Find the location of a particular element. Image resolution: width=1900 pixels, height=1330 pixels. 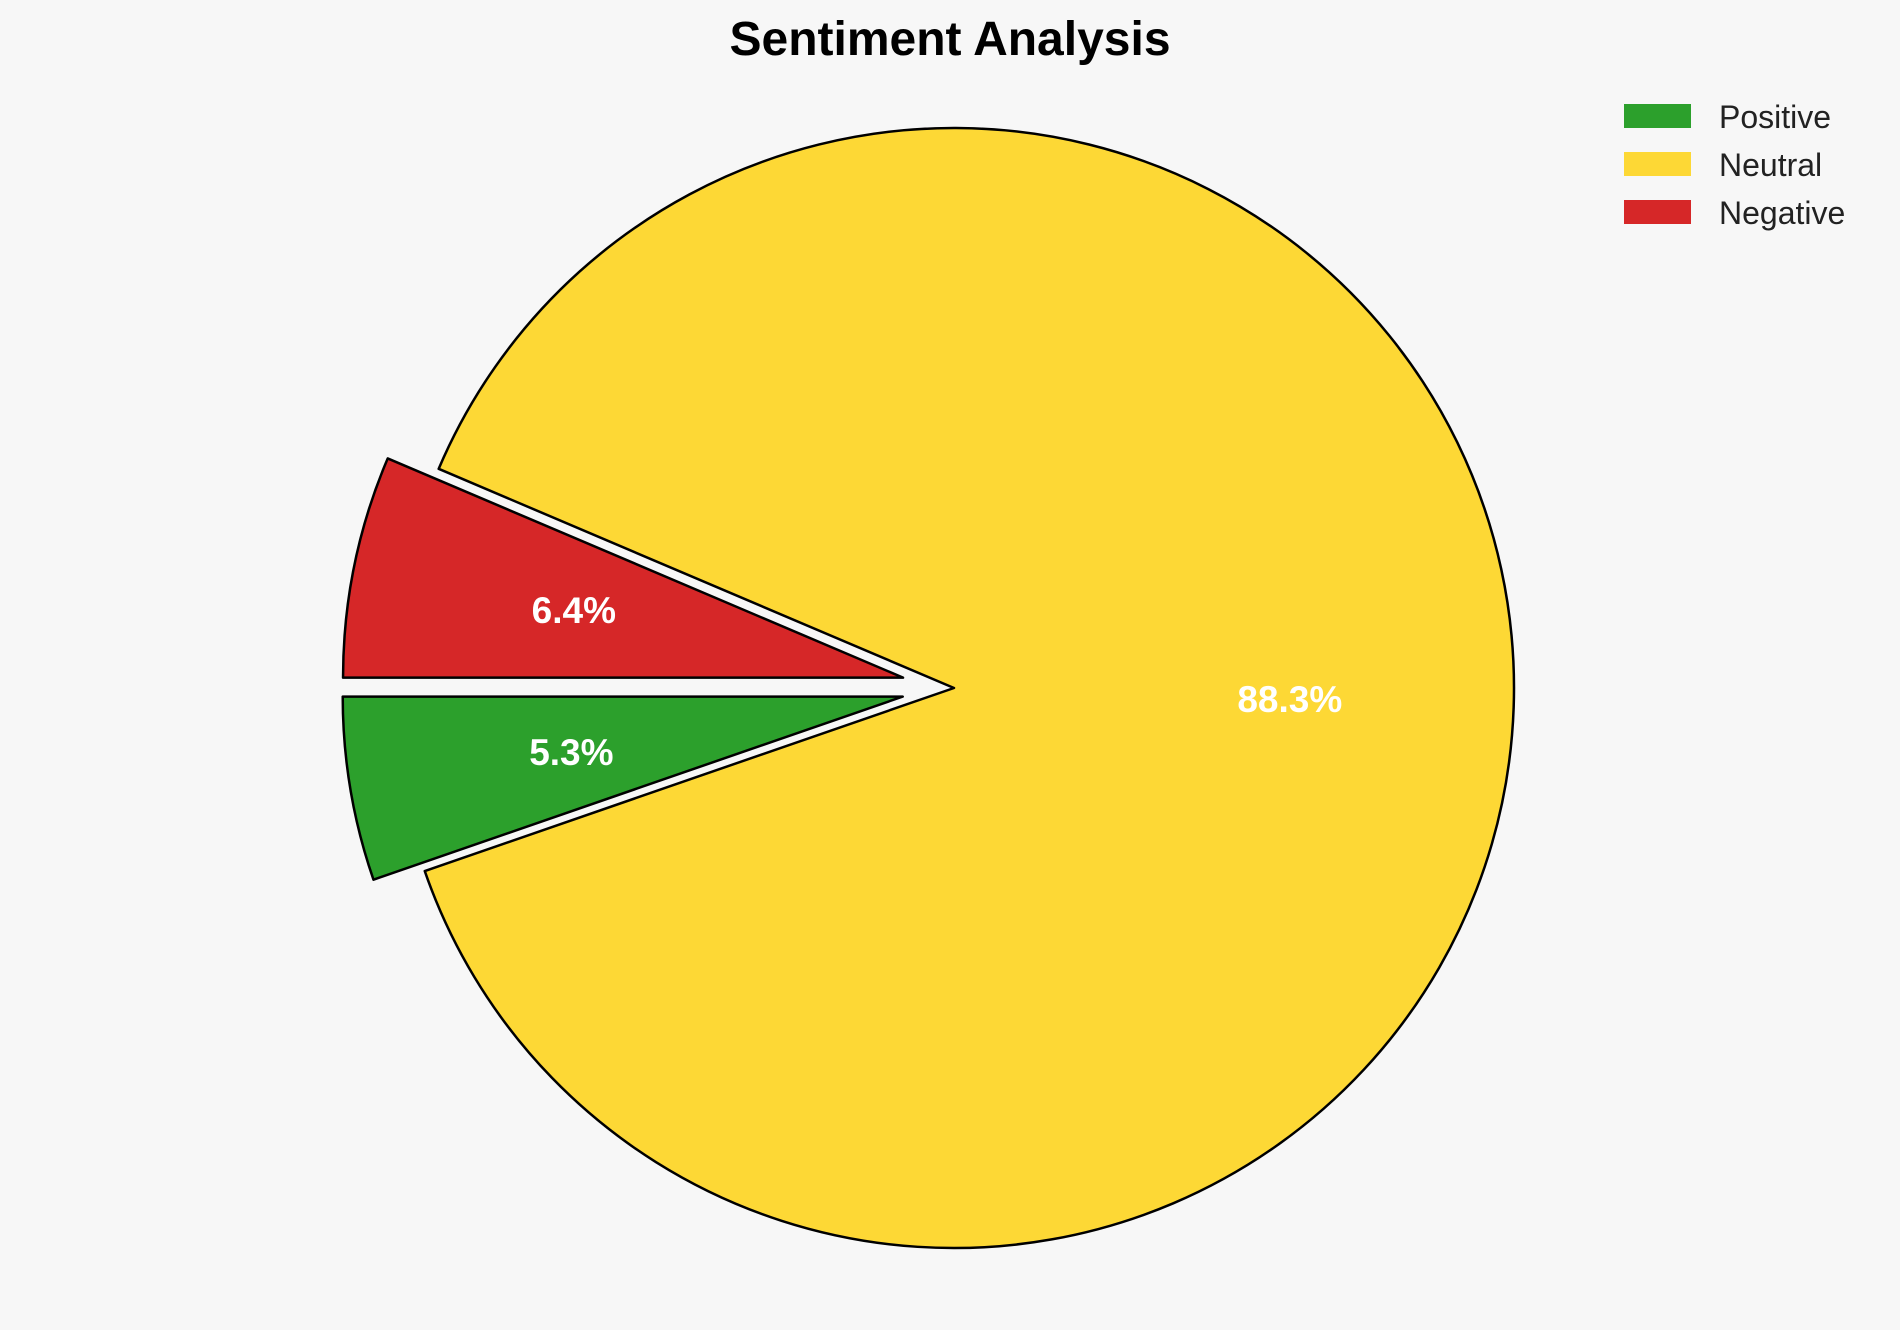

slice-label-neutral: 88.3% is located at coordinates (1289, 699).